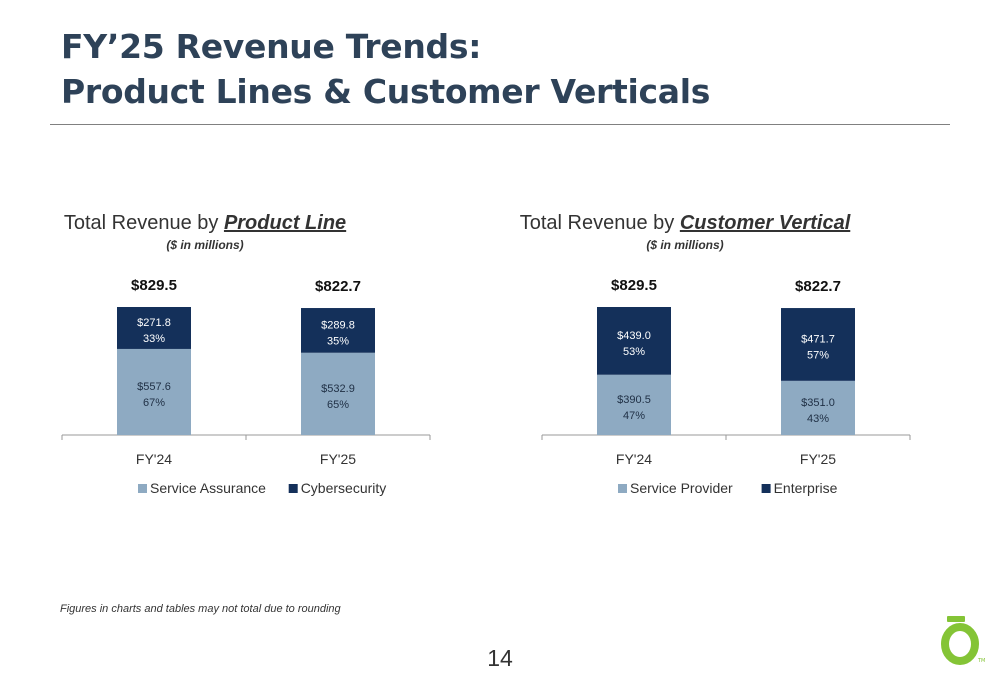  What do you see at coordinates (154, 387) in the screenshot?
I see `data-label: $557.6` at bounding box center [154, 387].